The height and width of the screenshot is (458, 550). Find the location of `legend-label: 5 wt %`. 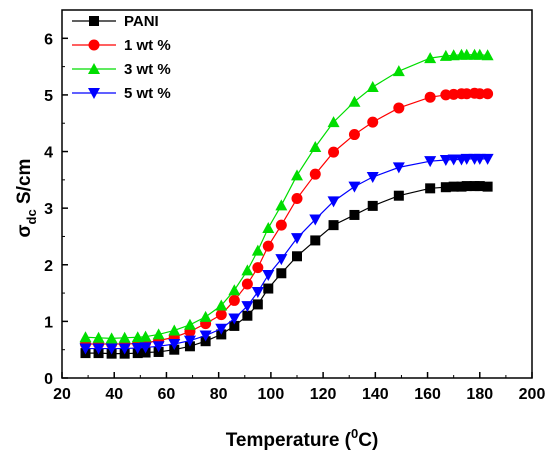

legend-label: 5 wt % is located at coordinates (147, 93).